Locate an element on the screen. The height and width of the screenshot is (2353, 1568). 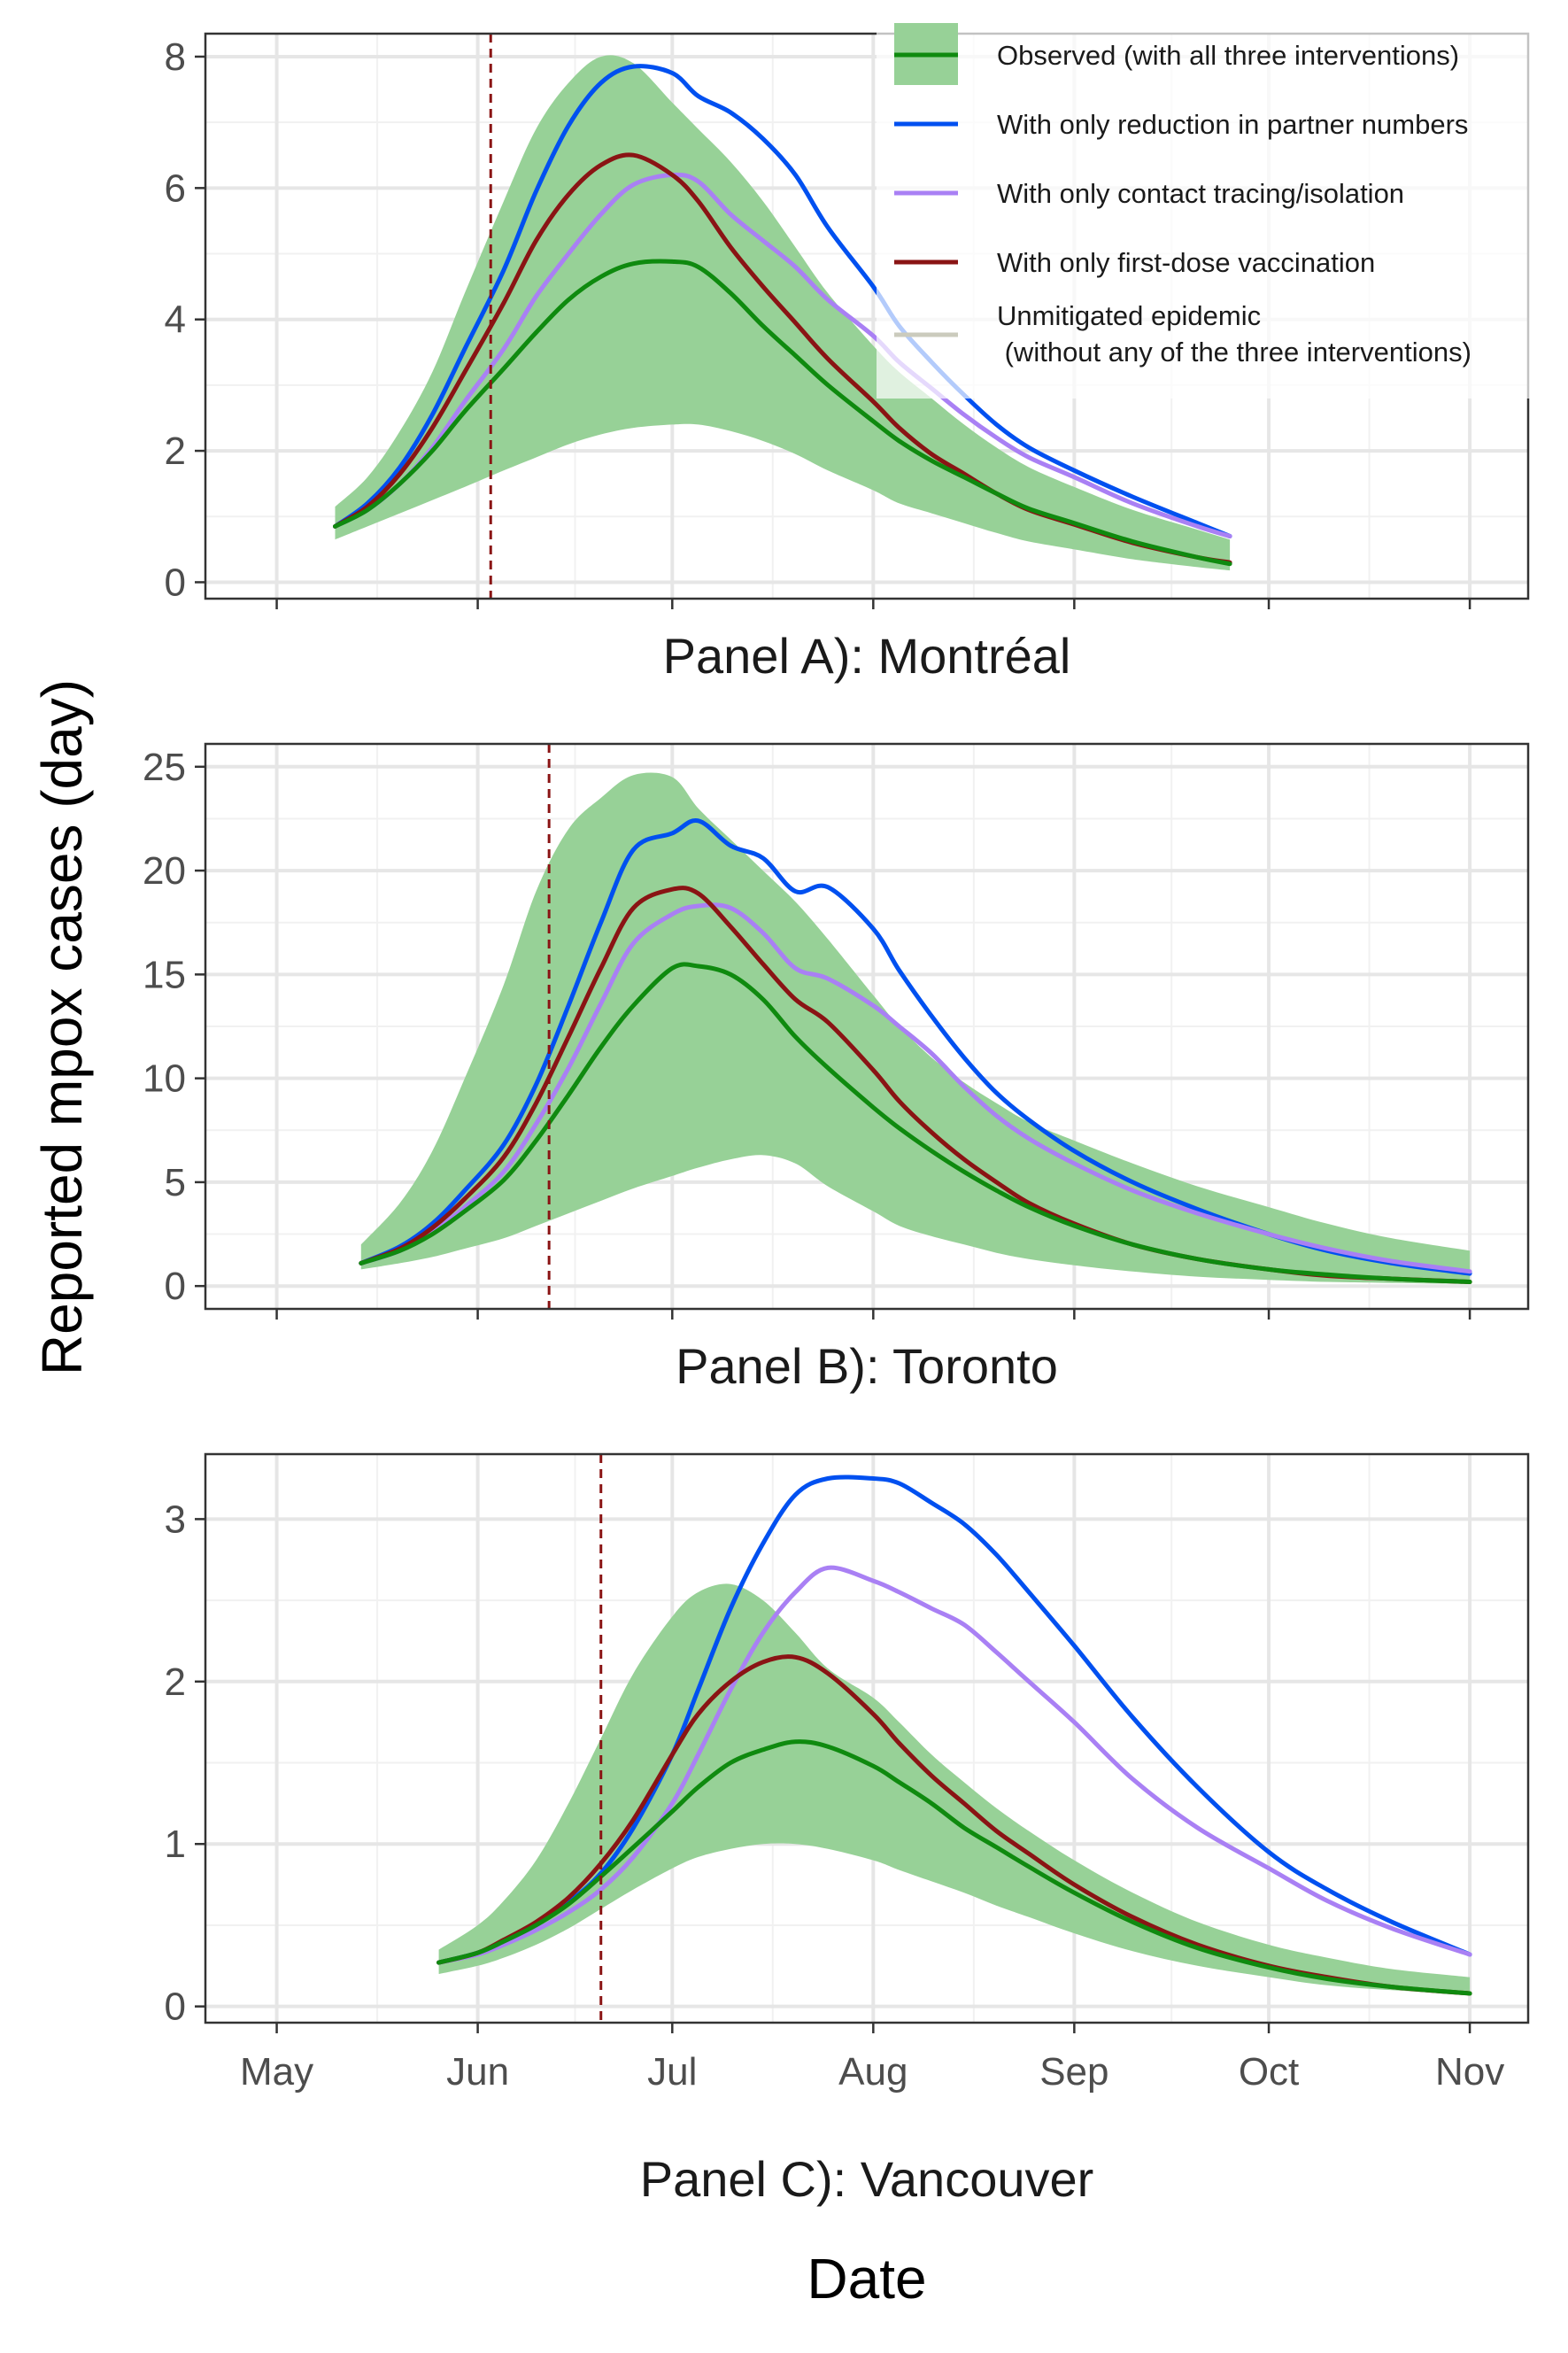
panel-c-title: Panel C): Vancouver is located at coordinates (867, 2179).